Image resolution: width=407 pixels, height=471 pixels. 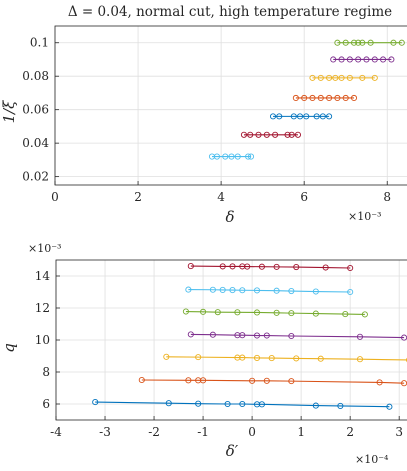 What do you see at coordinates (42, 308) in the screenshot?
I see `bottom-y-tick-label: 12` at bounding box center [42, 308].